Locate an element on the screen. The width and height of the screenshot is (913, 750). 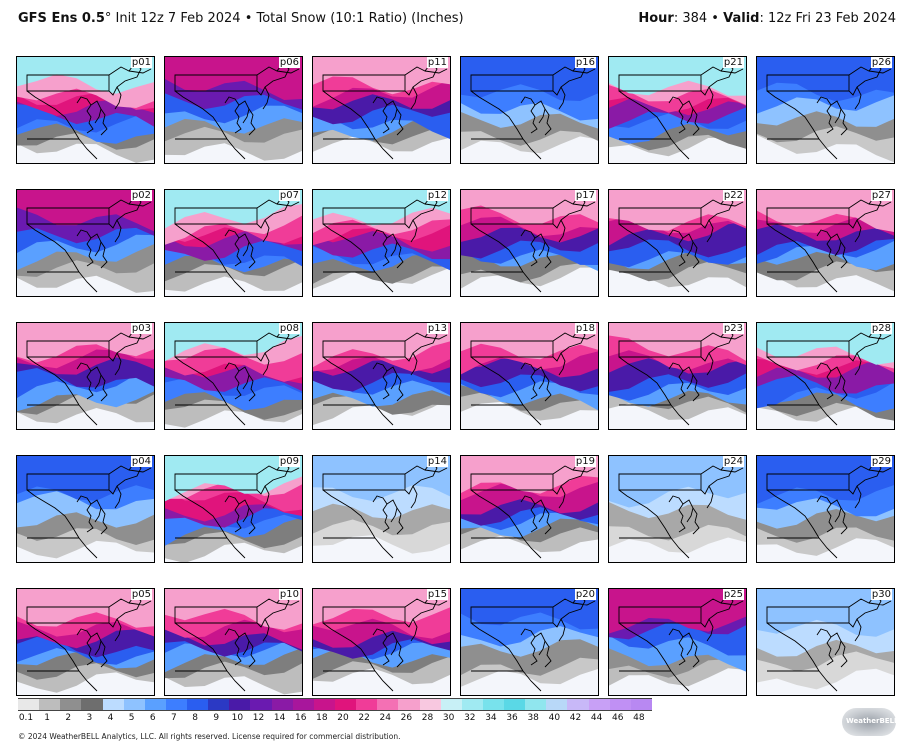
colorbar-tick: 7 is located at coordinates (174, 718).